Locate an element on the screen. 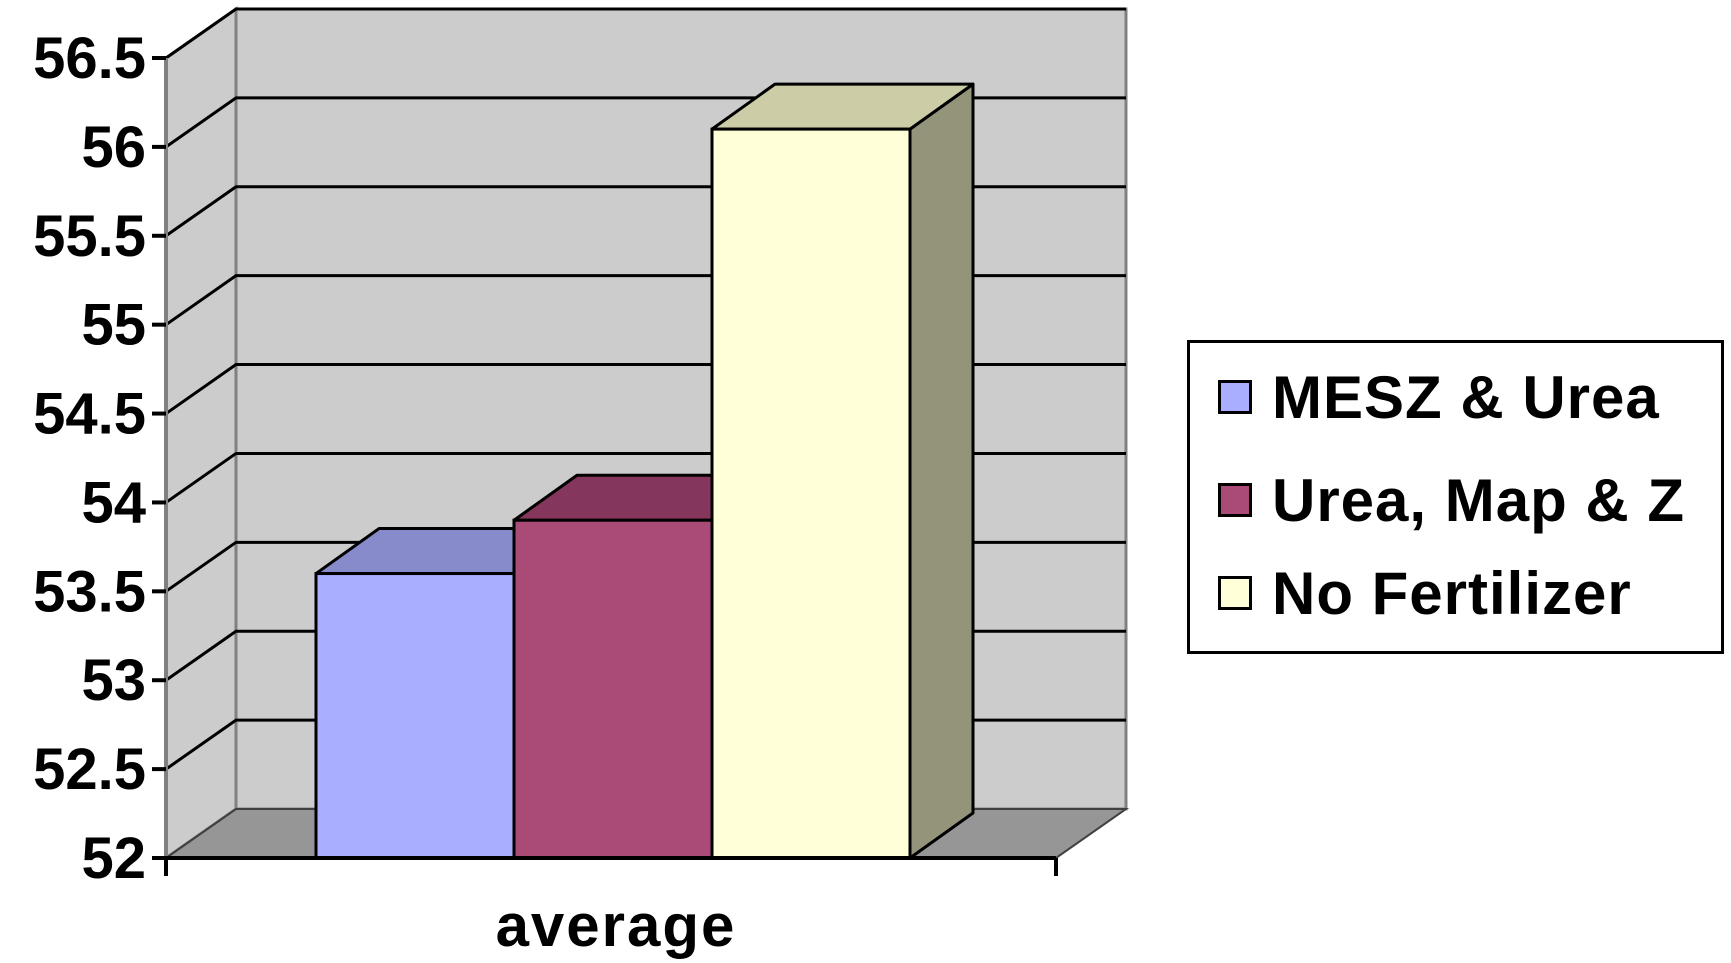 The width and height of the screenshot is (1731, 963). legend-swatch-no-fertilizer is located at coordinates (1235, 593).